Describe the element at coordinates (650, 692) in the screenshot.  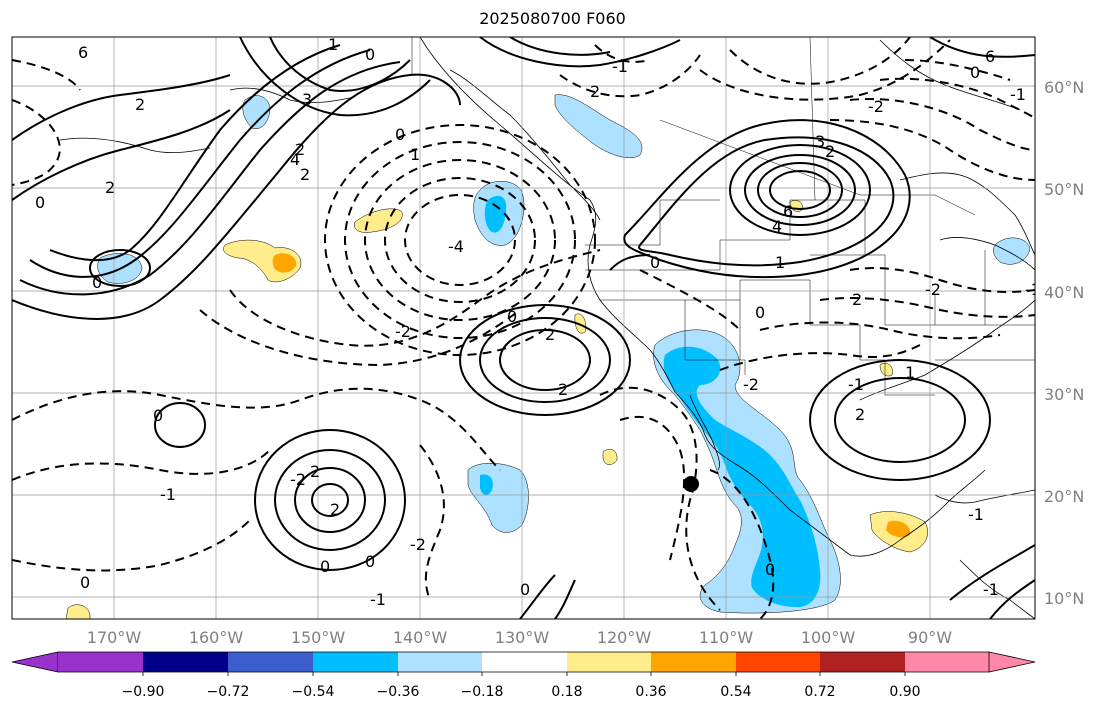
I see `colorbar-tick-label: 0.36` at that location.